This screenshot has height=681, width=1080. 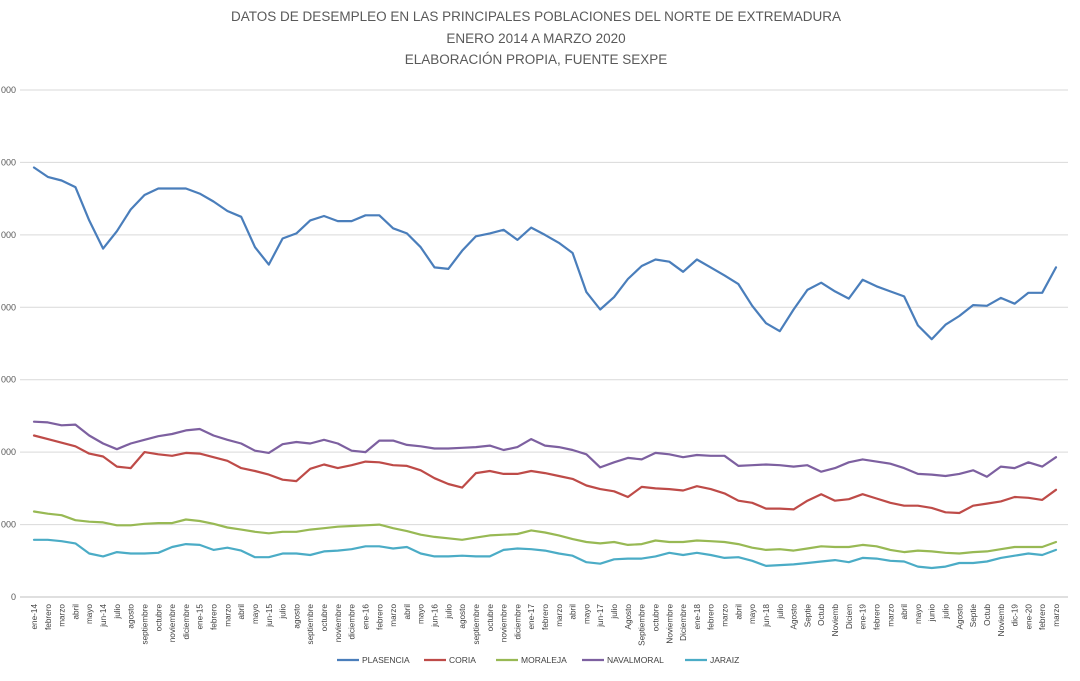 What do you see at coordinates (918, 614) in the screenshot?
I see `x-tick-label: mayo` at bounding box center [918, 614].